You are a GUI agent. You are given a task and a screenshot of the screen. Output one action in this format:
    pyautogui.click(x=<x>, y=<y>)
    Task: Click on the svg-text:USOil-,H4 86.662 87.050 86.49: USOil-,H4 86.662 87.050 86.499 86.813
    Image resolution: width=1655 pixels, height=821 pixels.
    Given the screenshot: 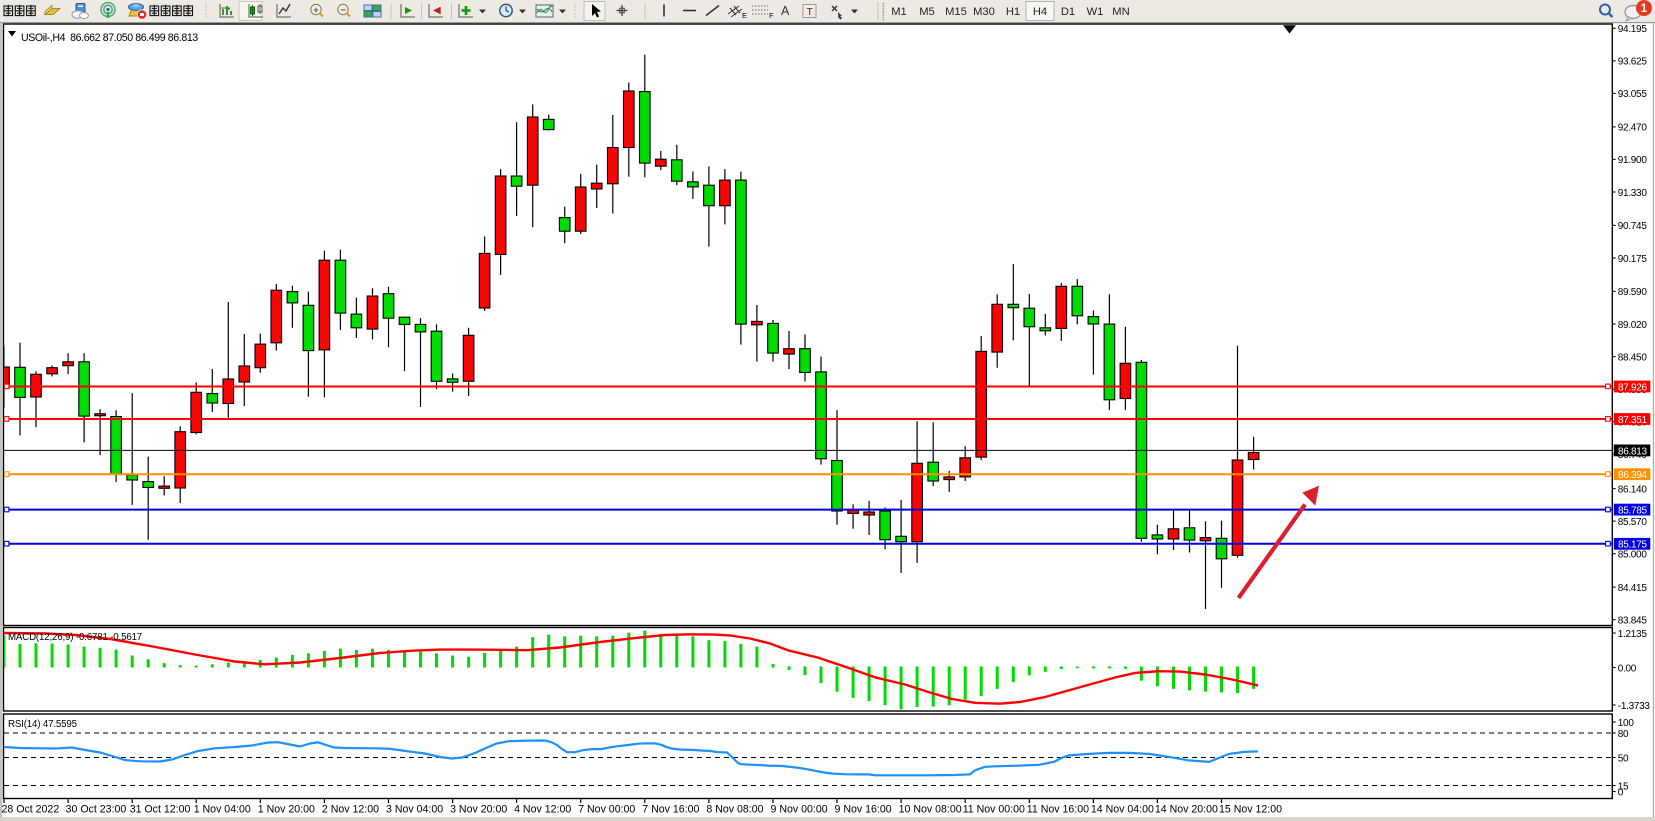 What is the action you would take?
    pyautogui.click(x=109, y=38)
    